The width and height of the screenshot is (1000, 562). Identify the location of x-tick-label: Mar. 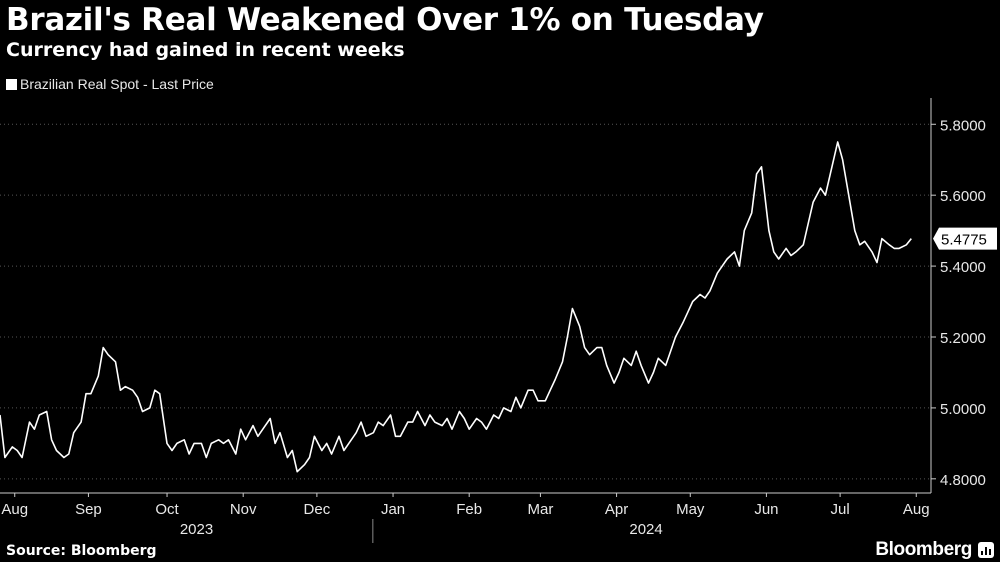
(541, 509).